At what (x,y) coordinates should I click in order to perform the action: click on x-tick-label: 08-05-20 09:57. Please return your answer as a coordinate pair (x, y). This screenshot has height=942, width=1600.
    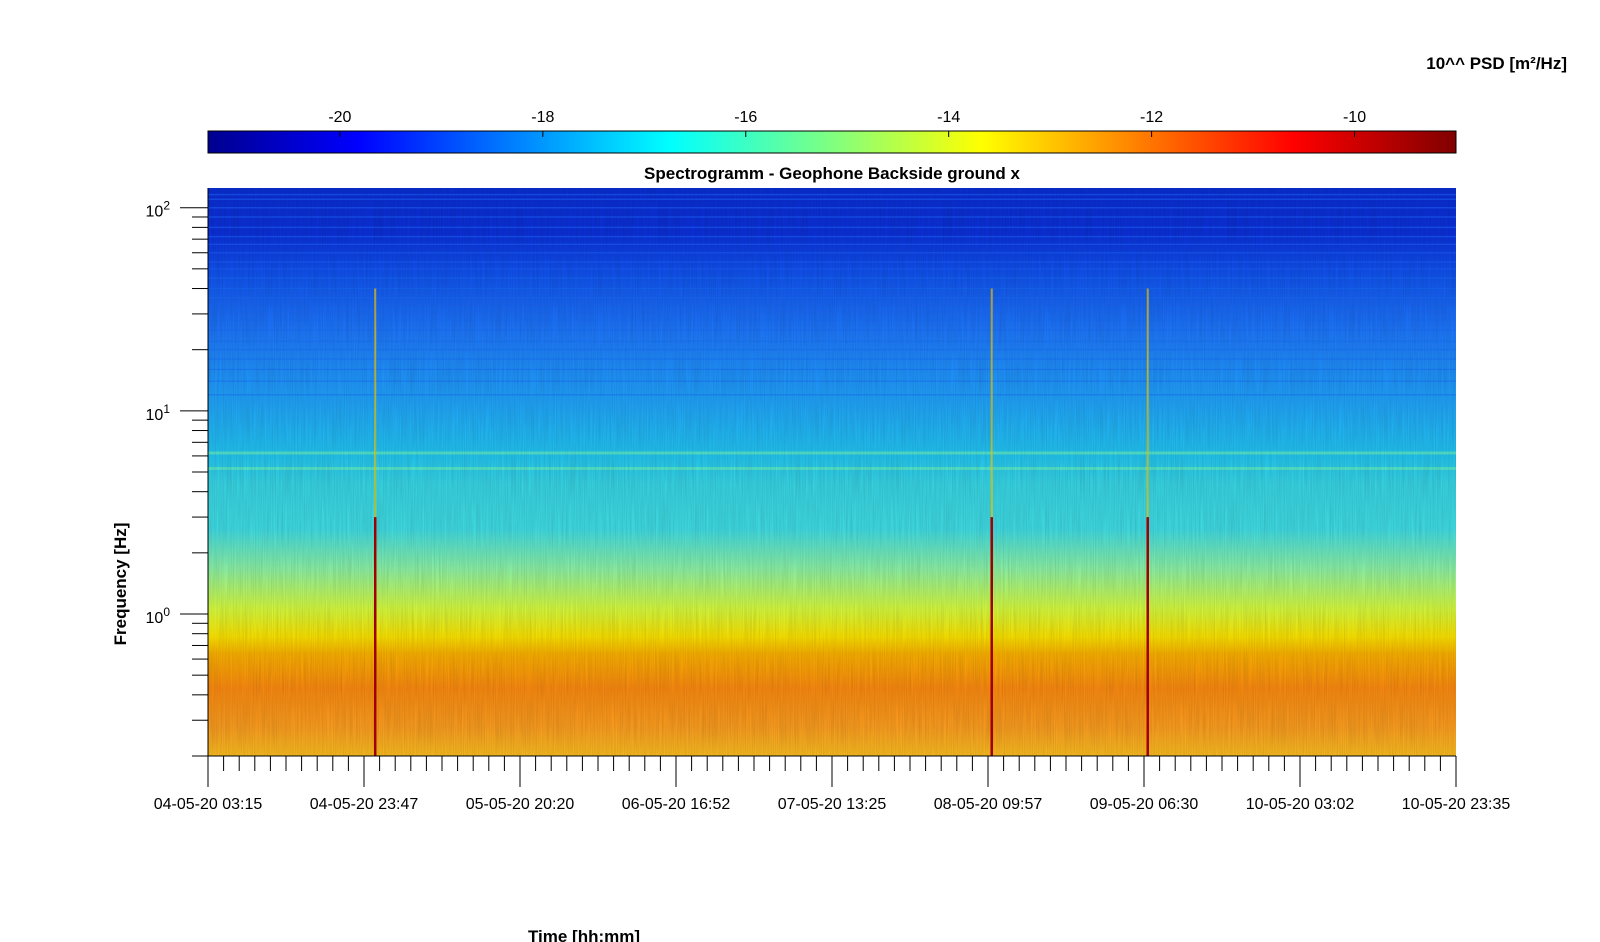
    Looking at the image, I should click on (988, 804).